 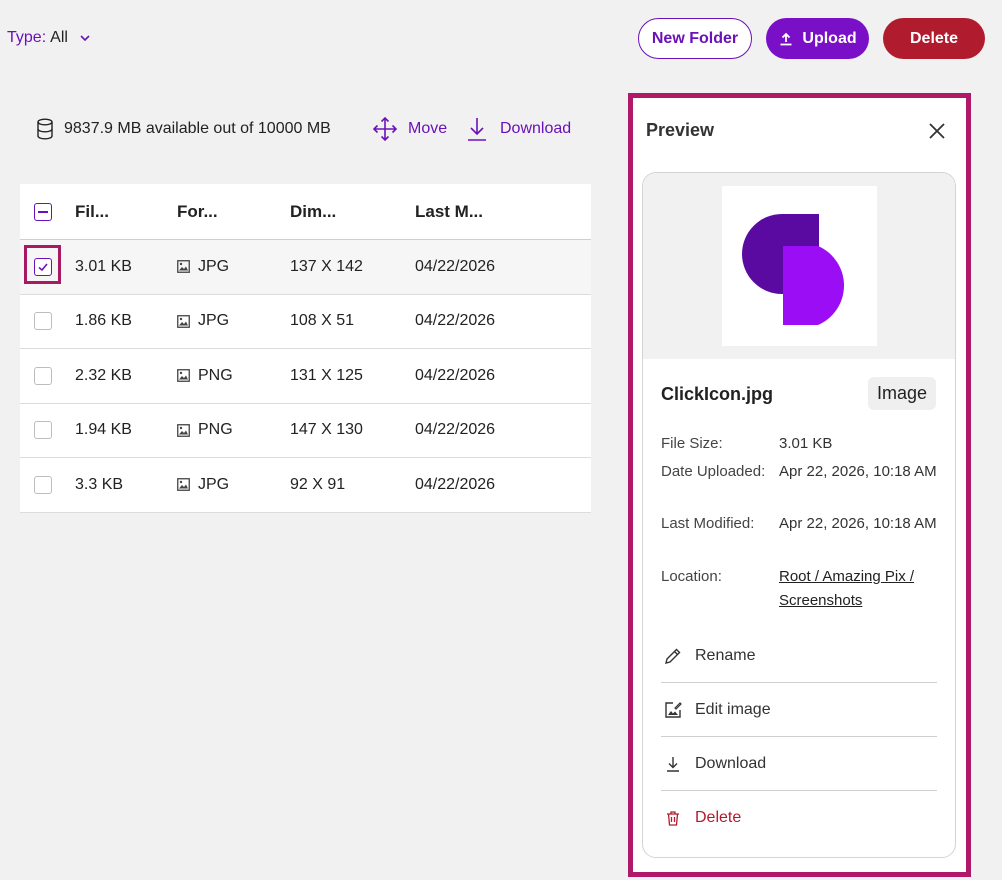 I want to click on delete-menu-label: Delete, so click(x=718, y=817).